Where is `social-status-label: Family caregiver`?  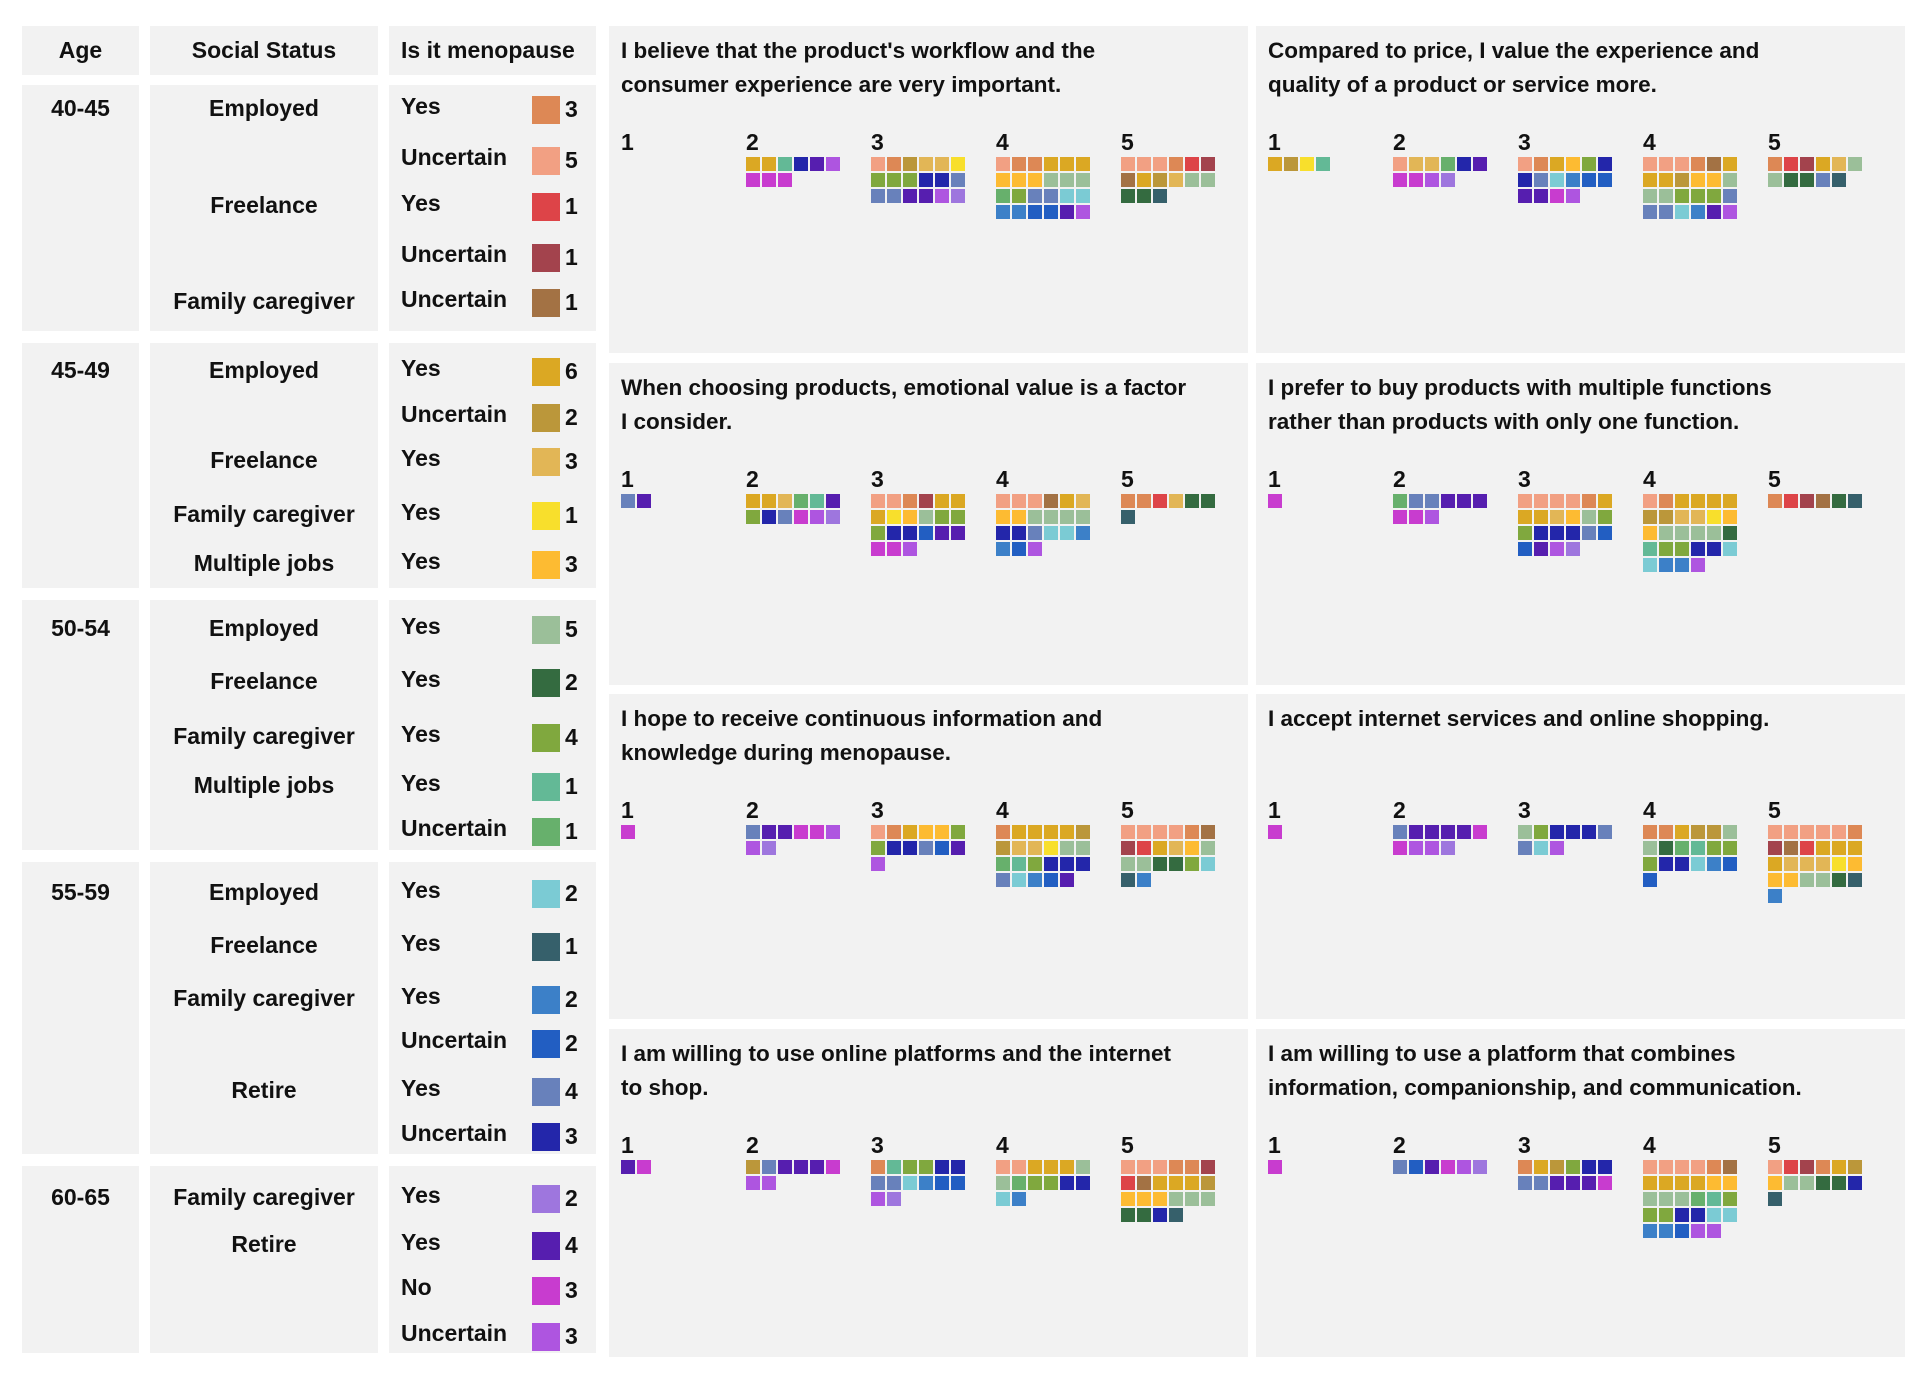
social-status-label: Family caregiver is located at coordinates (264, 736).